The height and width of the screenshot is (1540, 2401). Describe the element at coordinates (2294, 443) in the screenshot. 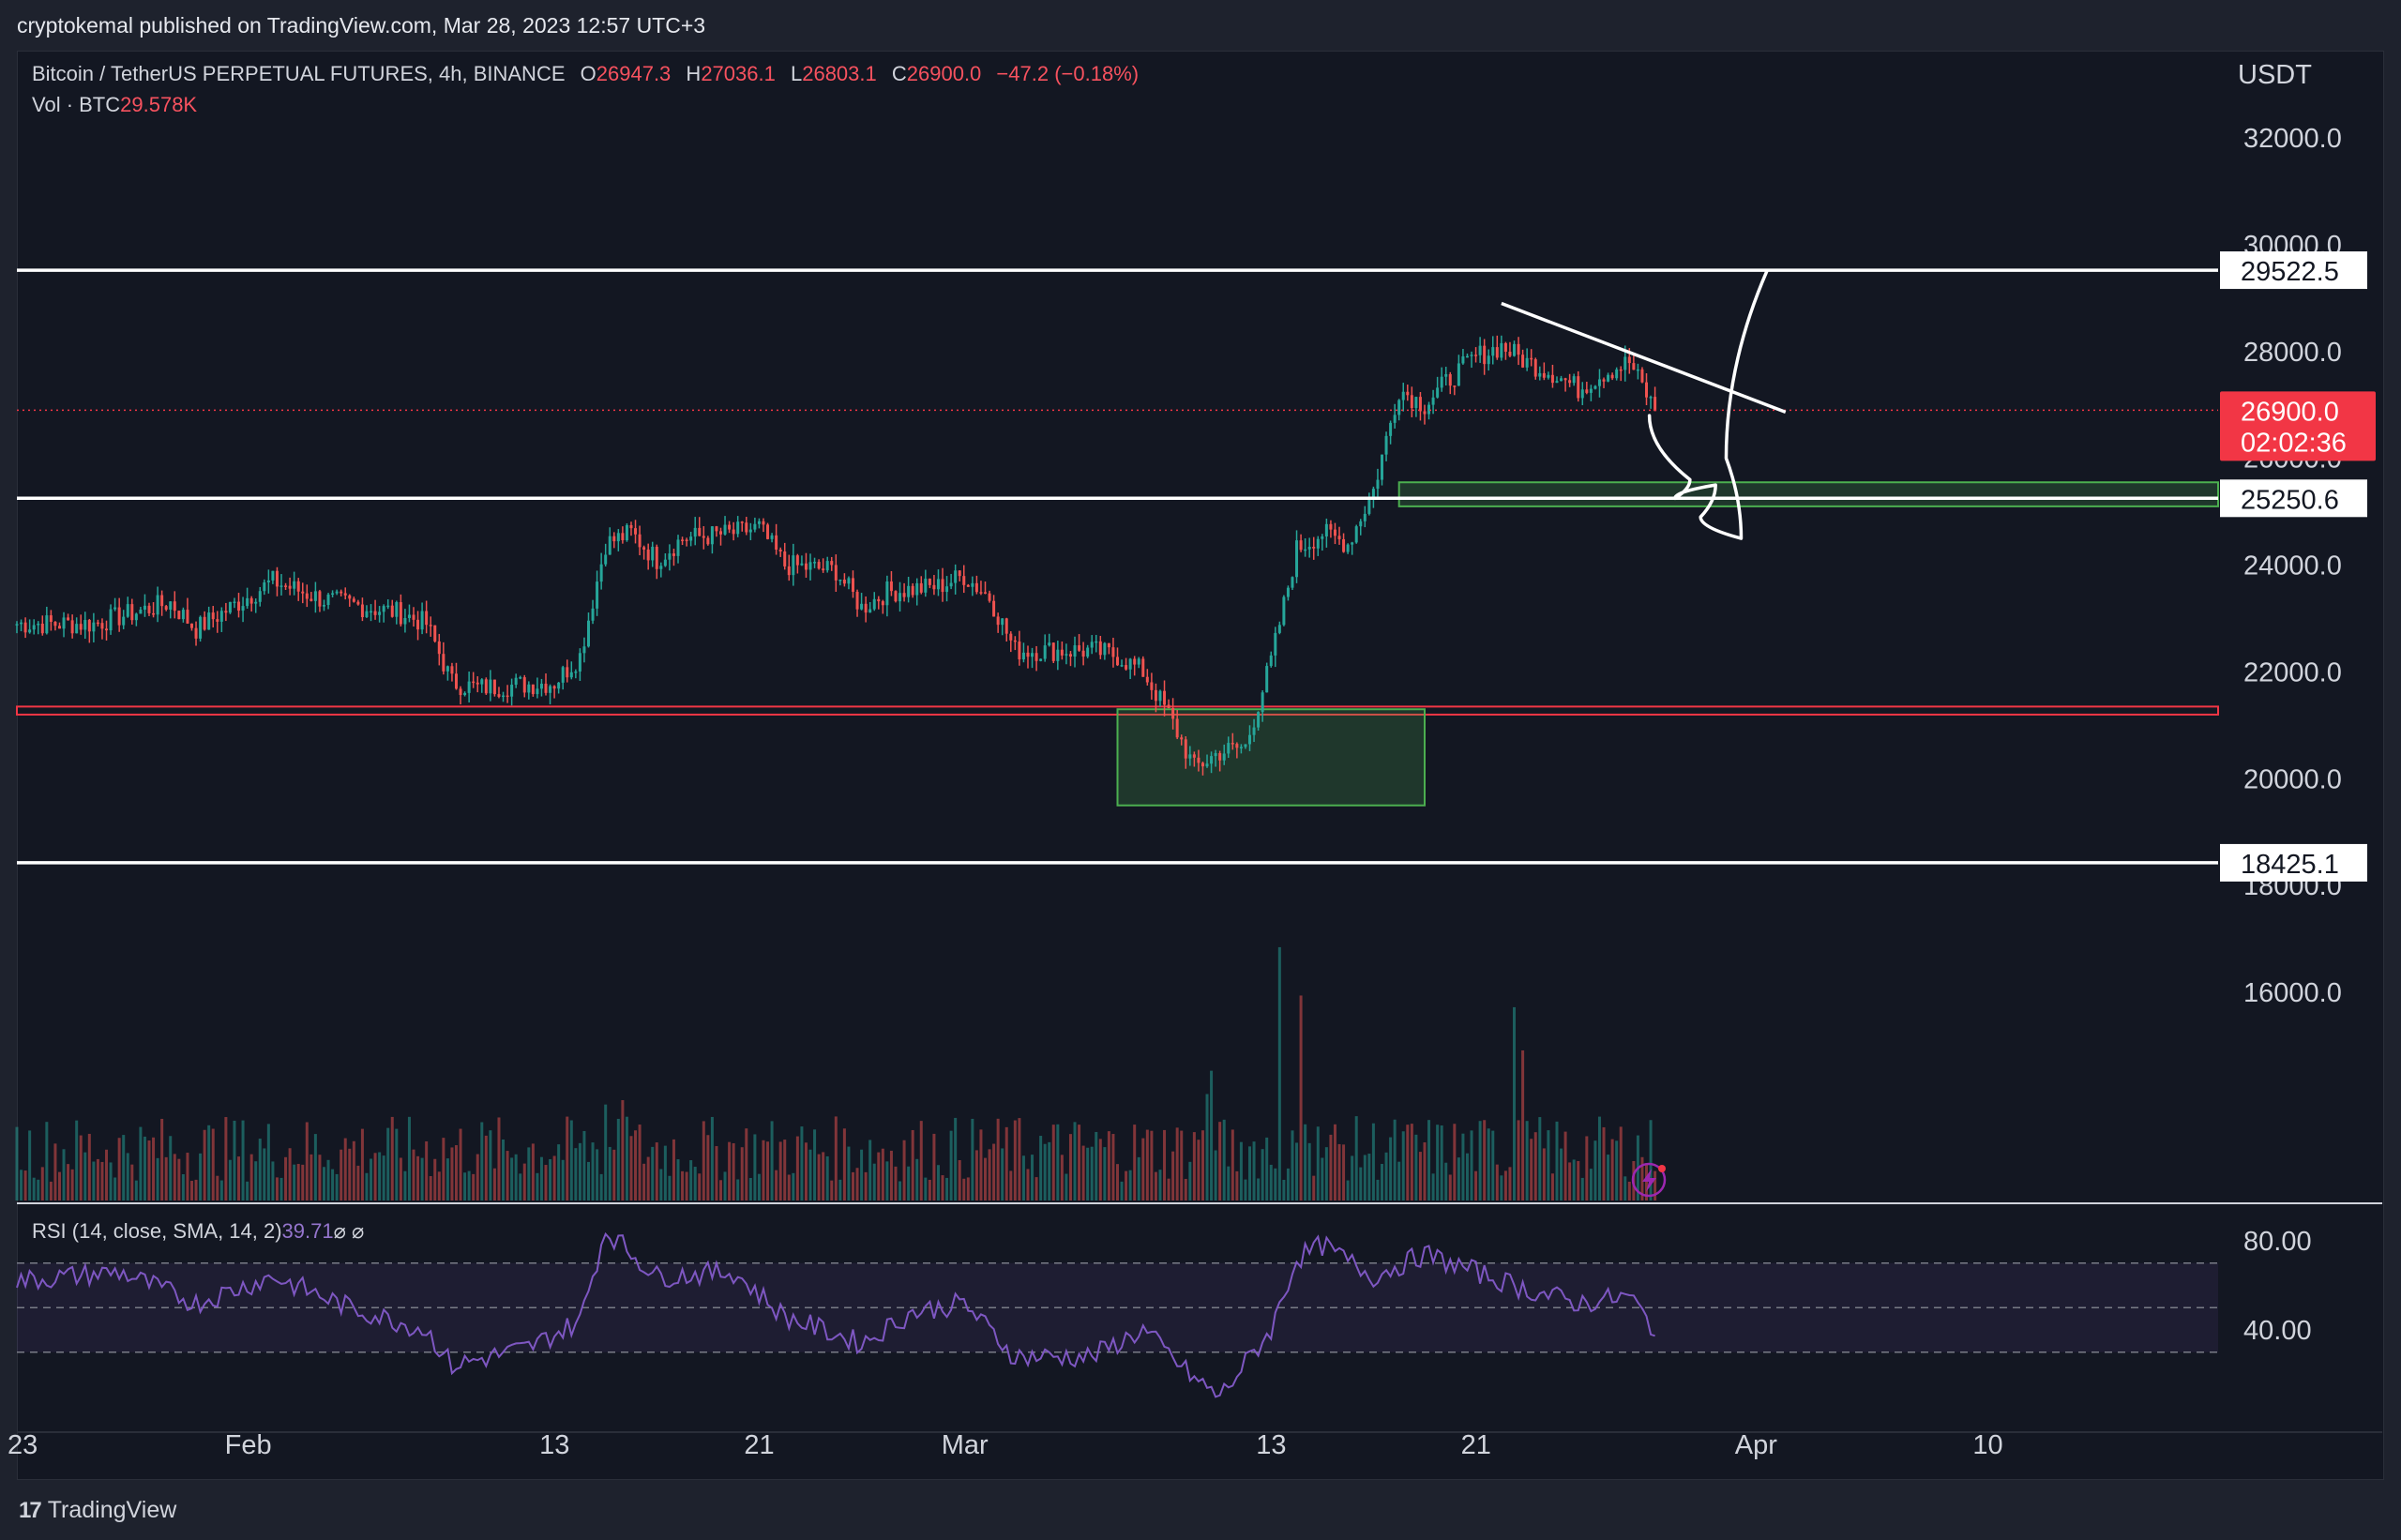

I see `bar-countdown: 02:02:36` at that location.